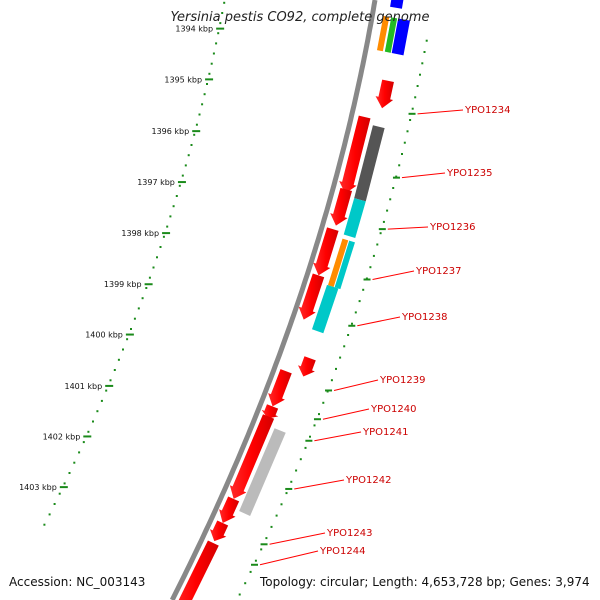 The height and width of the screenshot is (600, 600). What do you see at coordinates (62, 437) in the screenshot?
I see `kbp-tick-label: 1402 kbp` at bounding box center [62, 437].